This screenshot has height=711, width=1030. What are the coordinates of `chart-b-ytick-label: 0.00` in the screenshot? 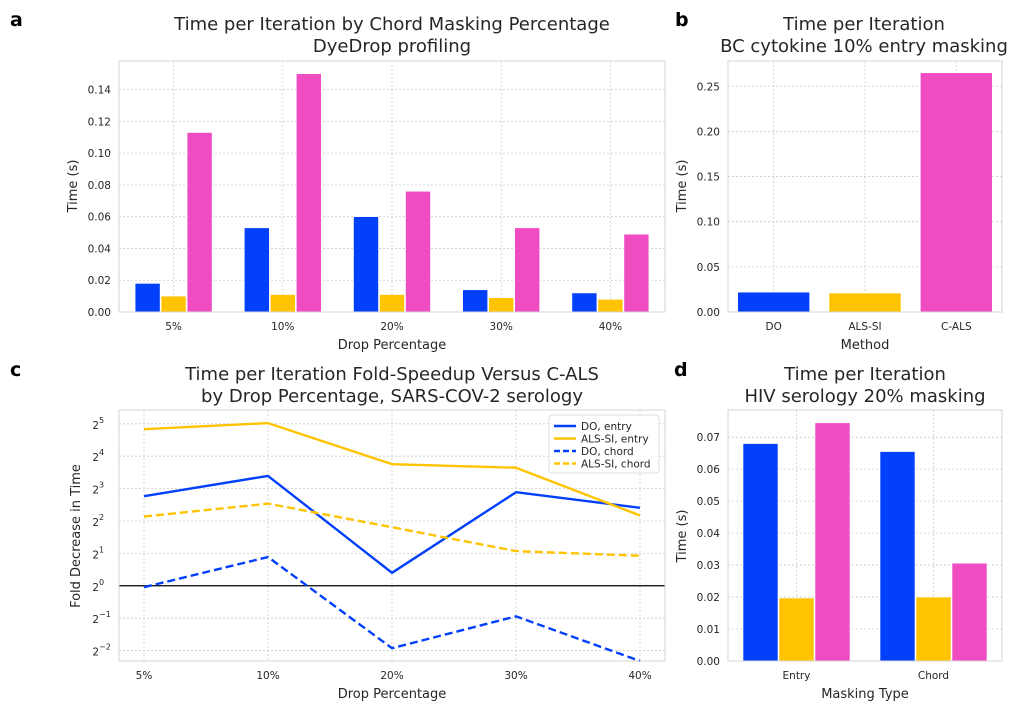 It's located at (708, 313).